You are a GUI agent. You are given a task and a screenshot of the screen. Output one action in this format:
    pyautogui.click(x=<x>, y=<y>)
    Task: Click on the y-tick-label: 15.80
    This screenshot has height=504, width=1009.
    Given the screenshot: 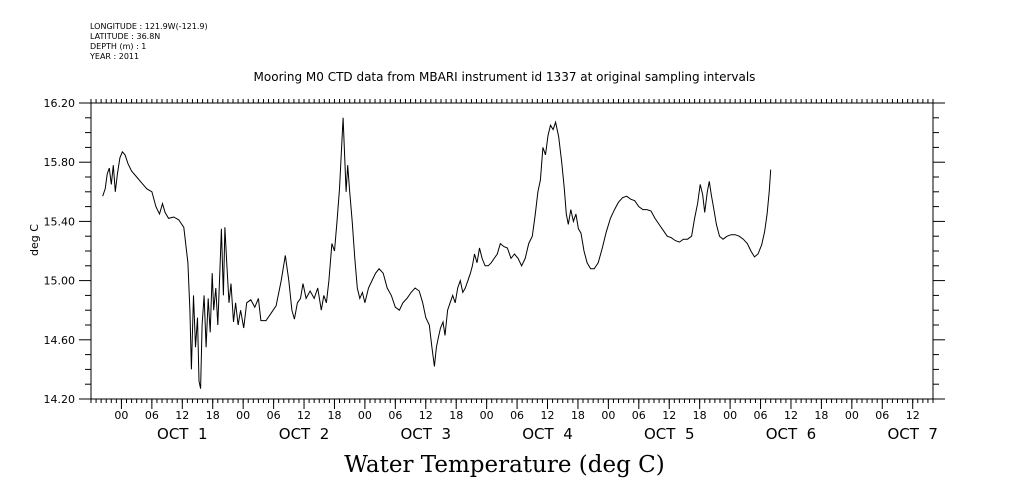 What is the action you would take?
    pyautogui.click(x=60, y=162)
    